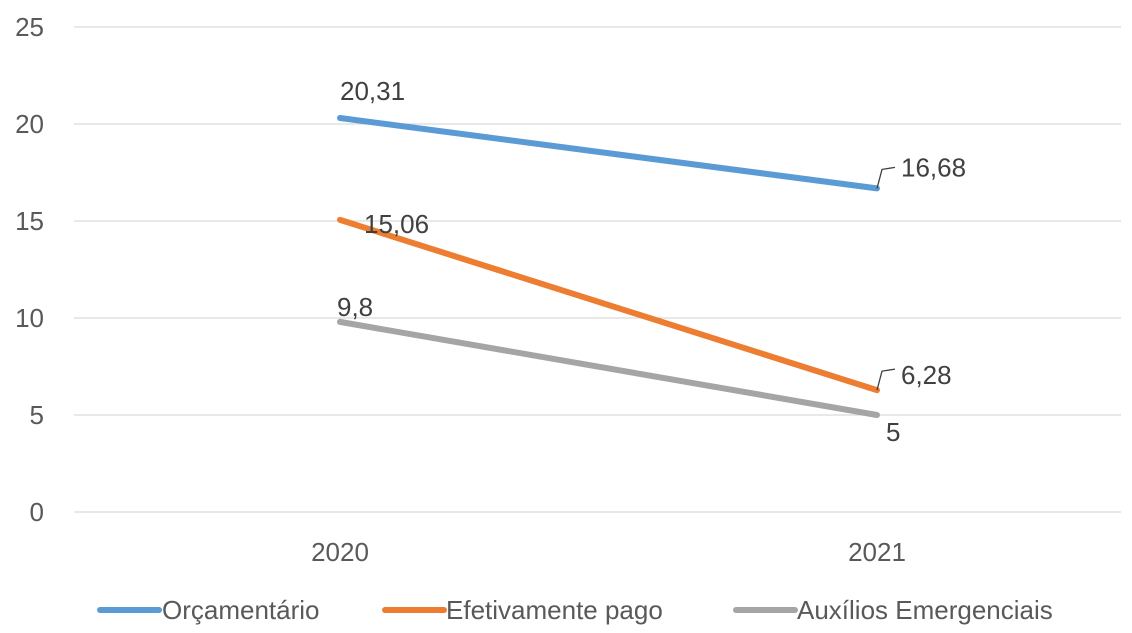 The width and height of the screenshot is (1132, 633). Describe the element at coordinates (29, 269) in the screenshot. I see `y-axis-ticks: 0 5 10 15 20 25` at that location.